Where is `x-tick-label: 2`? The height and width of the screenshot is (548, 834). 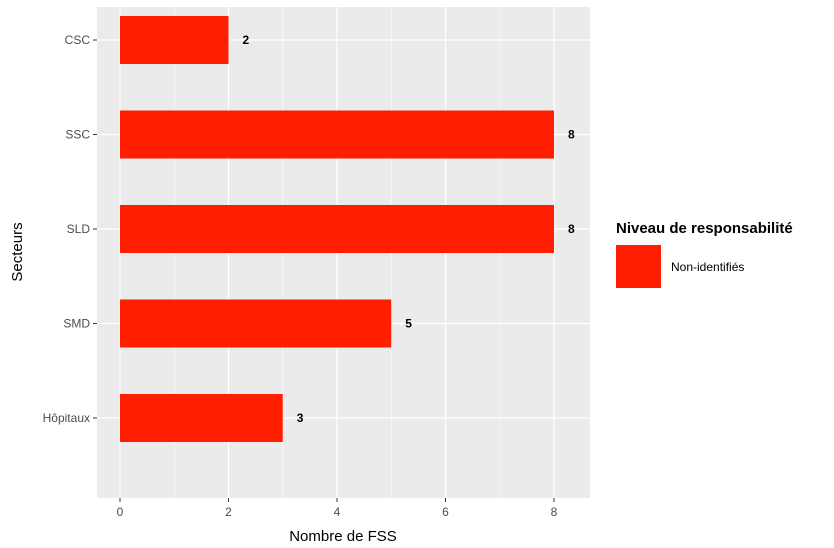 x-tick-label: 2 is located at coordinates (228, 512).